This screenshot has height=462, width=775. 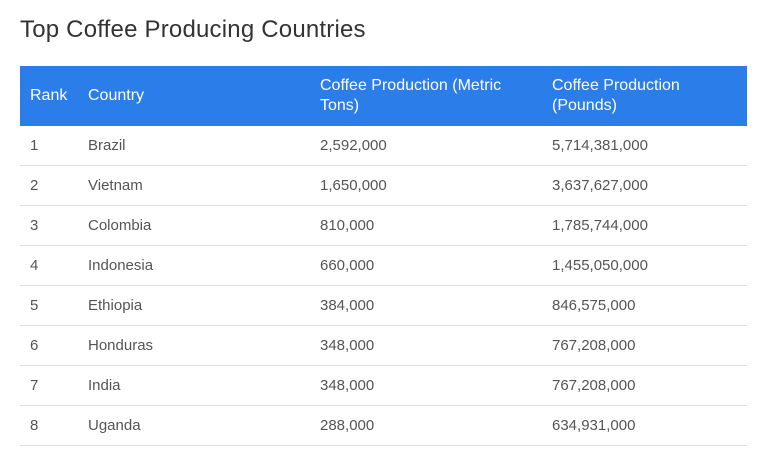 I want to click on metric-tons-cell: 660,000, so click(x=426, y=265).